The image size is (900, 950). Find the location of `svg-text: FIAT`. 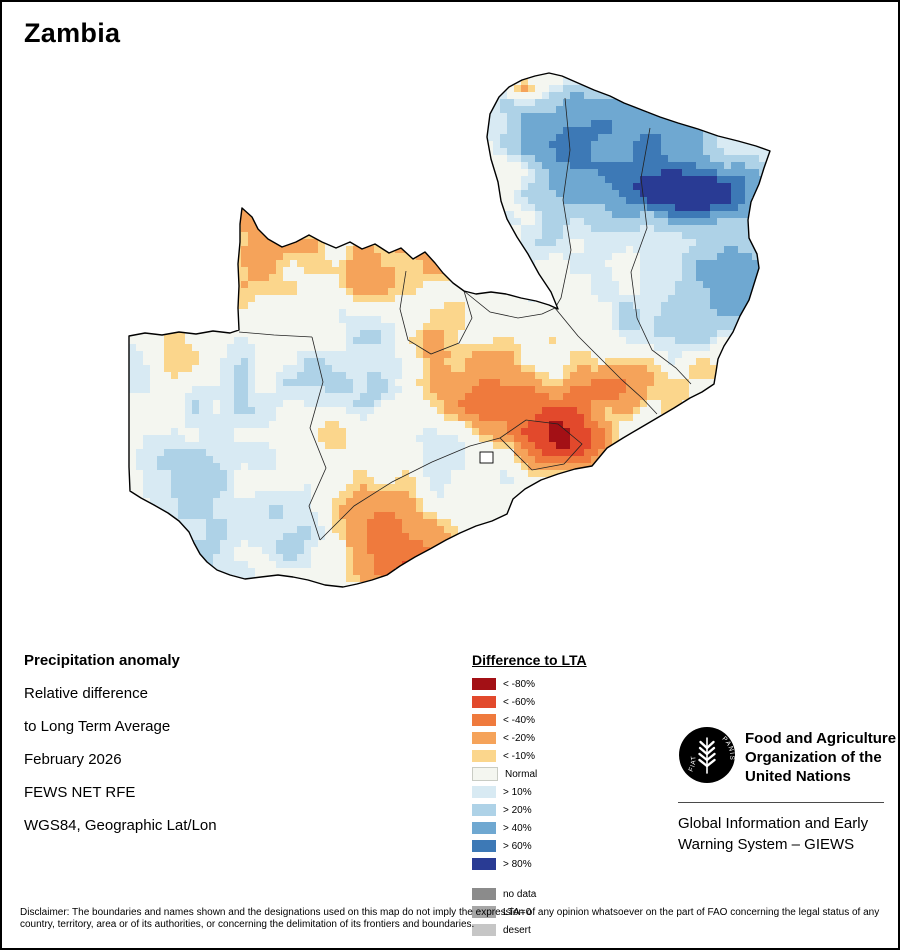

svg-text: FIAT is located at coordinates (693, 764).